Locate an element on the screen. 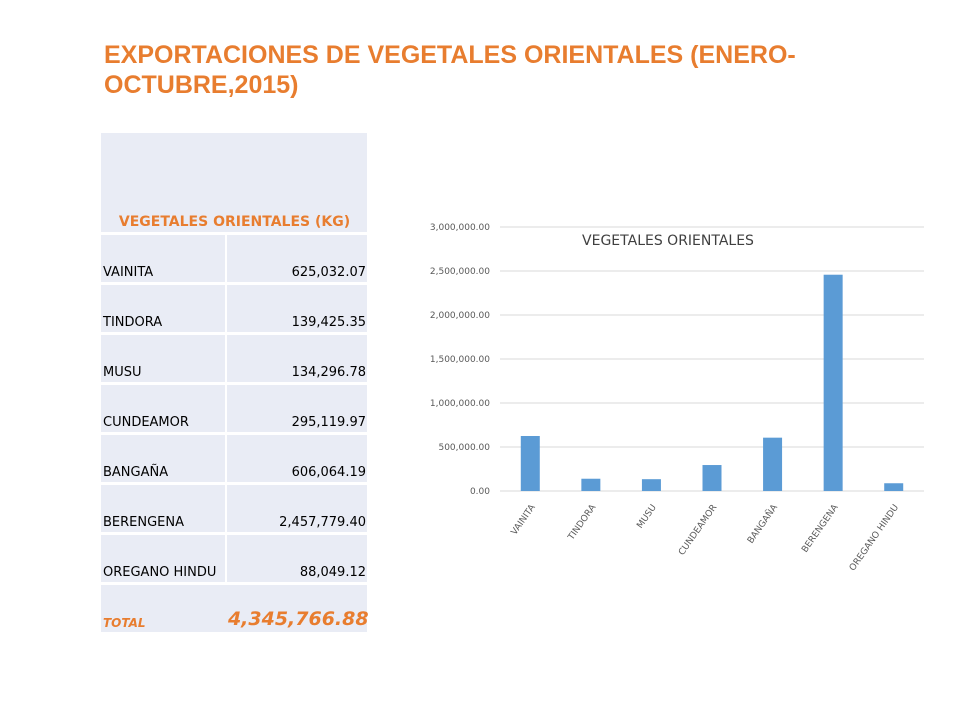 The image size is (960, 720). table-row: CUNDEAMOR 295,119.97 is located at coordinates (234, 408).